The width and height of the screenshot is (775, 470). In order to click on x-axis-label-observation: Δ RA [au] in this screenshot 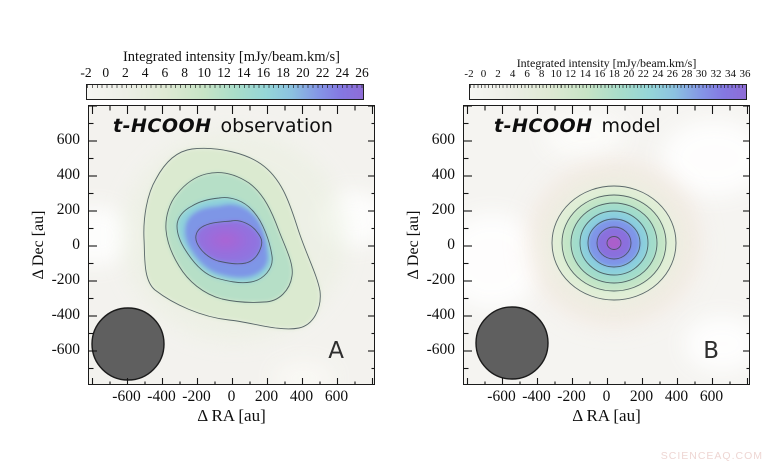, I will do `click(231, 415)`.